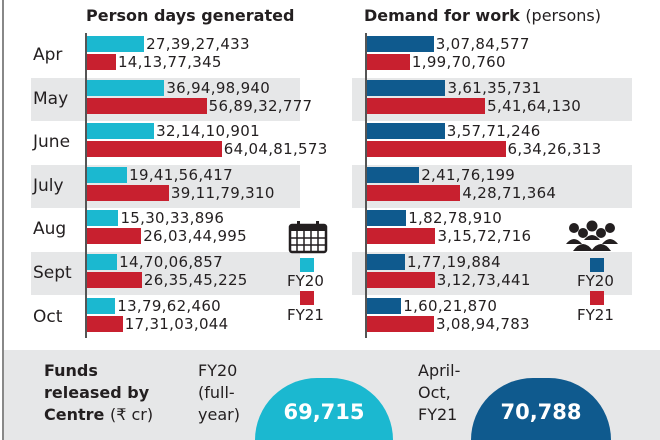 The width and height of the screenshot is (660, 440). Describe the element at coordinates (597, 298) in the screenshot. I see `legend-fy21-swatch-right` at that location.